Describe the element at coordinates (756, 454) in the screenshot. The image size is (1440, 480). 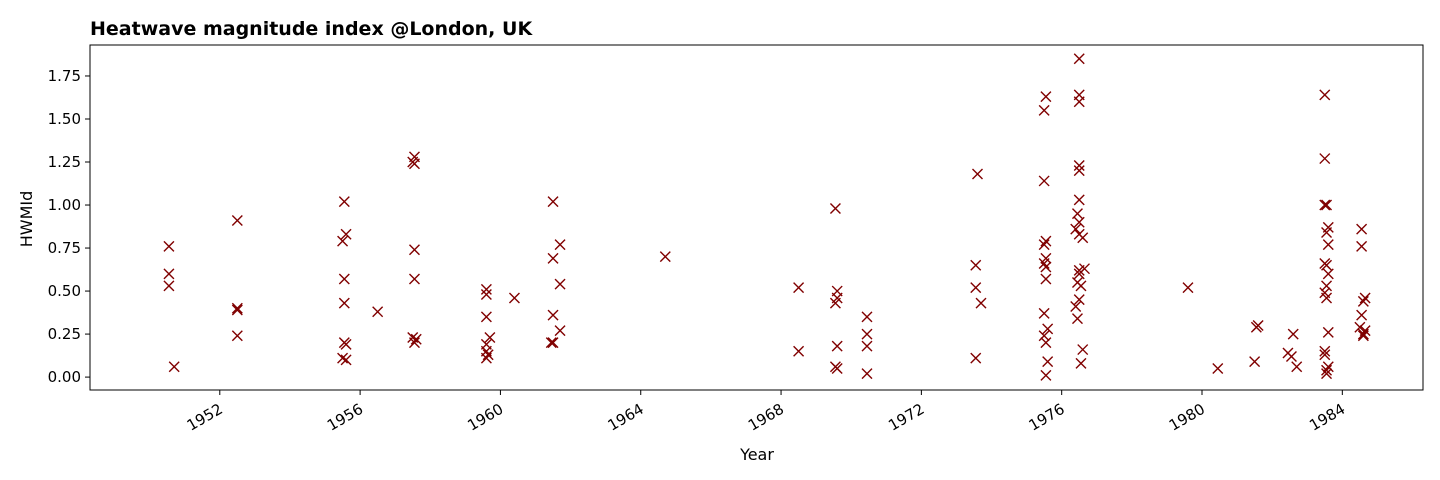
I see `x-axis-label: Year` at that location.